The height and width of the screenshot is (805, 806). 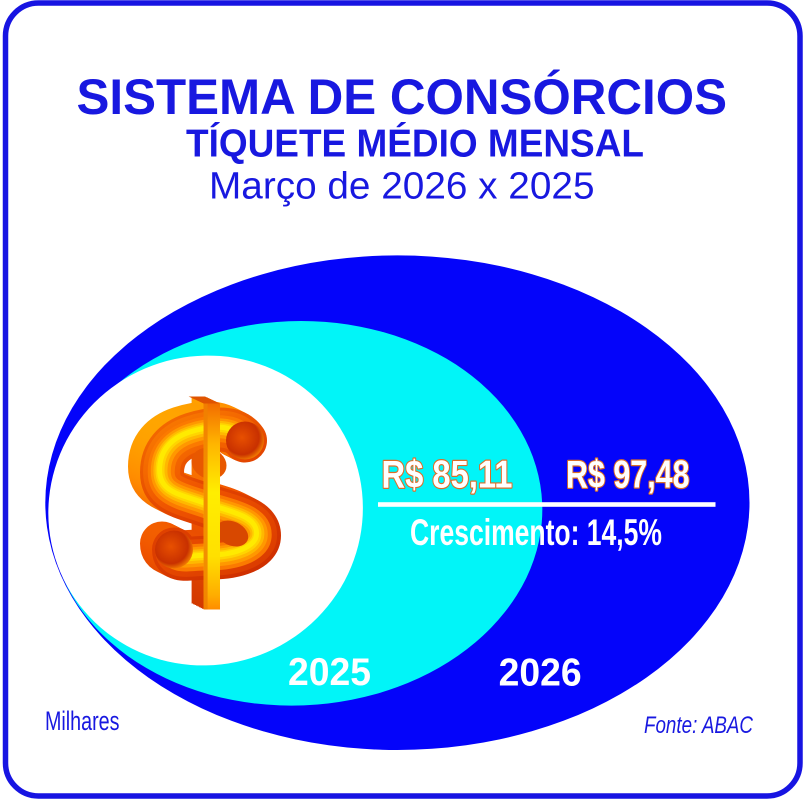 I want to click on svg-text: R$ 85,11, so click(x=447, y=475).